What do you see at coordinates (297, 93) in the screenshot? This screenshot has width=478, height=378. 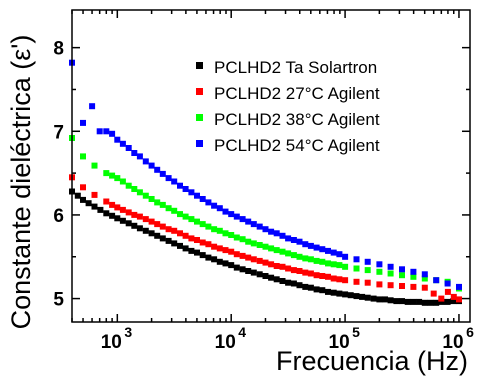 I see `legend-label: PCLHD2 27°C Agilent` at bounding box center [297, 93].